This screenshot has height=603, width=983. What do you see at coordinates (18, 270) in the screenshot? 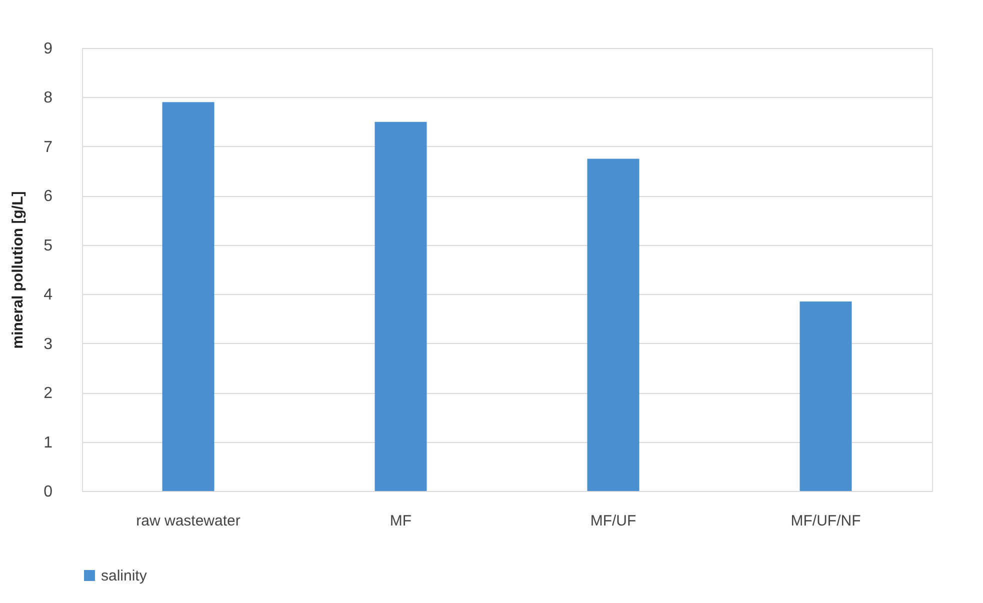
I see `y-axis-title: mineral pollution [g/L]` at bounding box center [18, 270].